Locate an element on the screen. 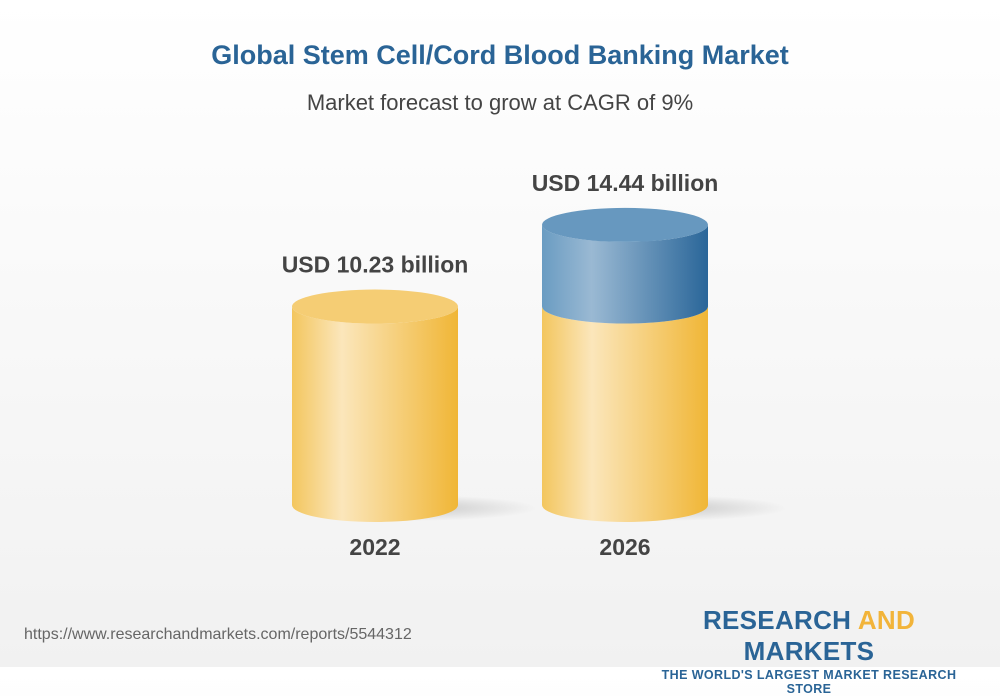  chart-subtitle: Market forecast to grow at CAGR of 9% is located at coordinates (500, 102).